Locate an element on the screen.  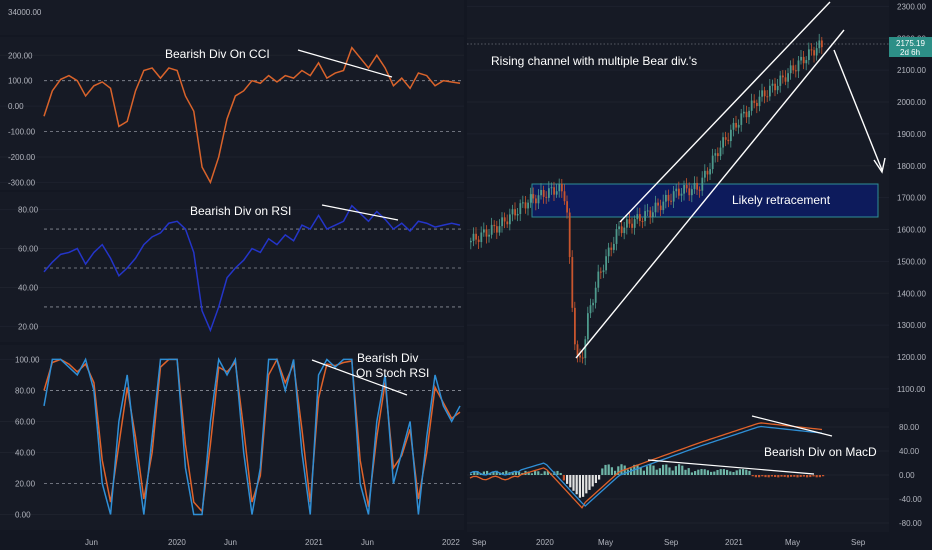
macd-tick-1: 40.00 is located at coordinates (909, 451).